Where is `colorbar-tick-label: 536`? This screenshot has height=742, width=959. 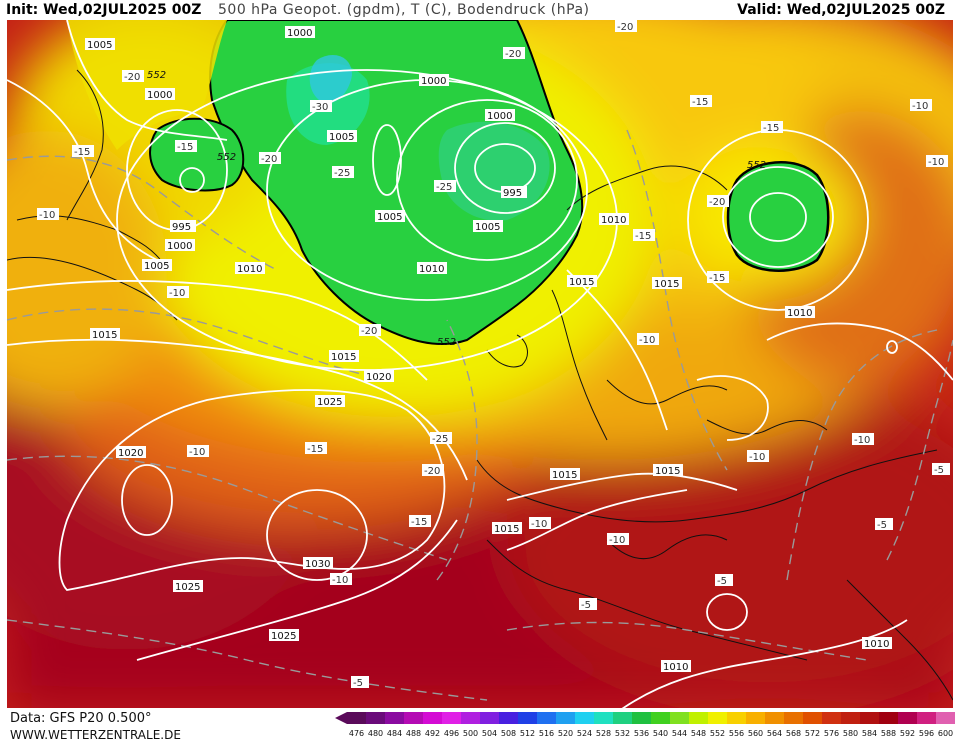
colorbar-tick-label: 536 is located at coordinates (641, 733).